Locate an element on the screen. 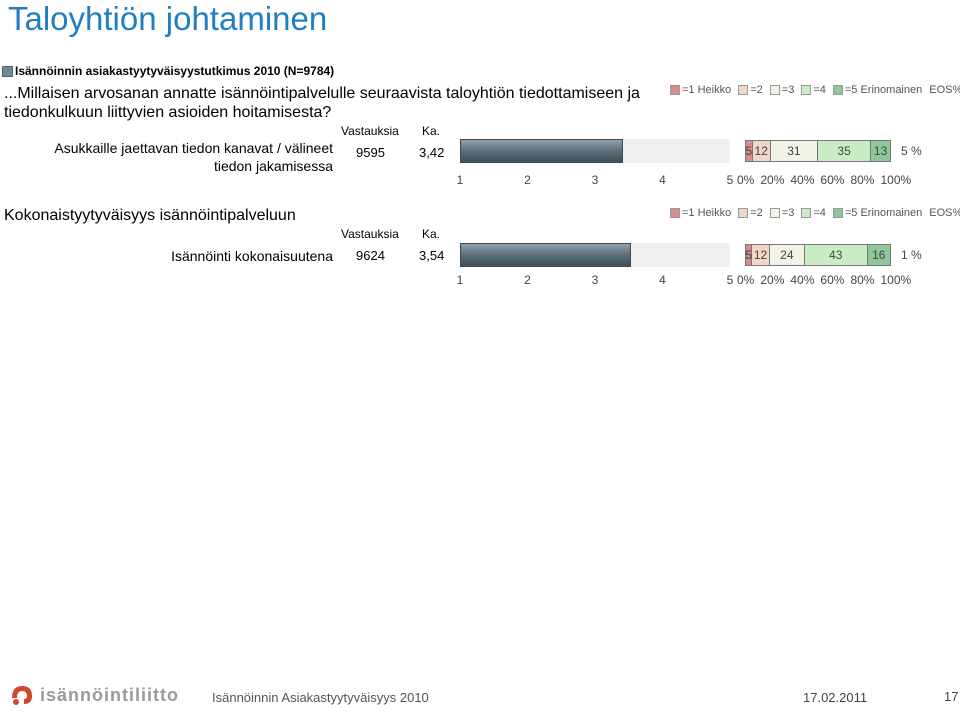  logo-mark-icon is located at coordinates (22, 695).